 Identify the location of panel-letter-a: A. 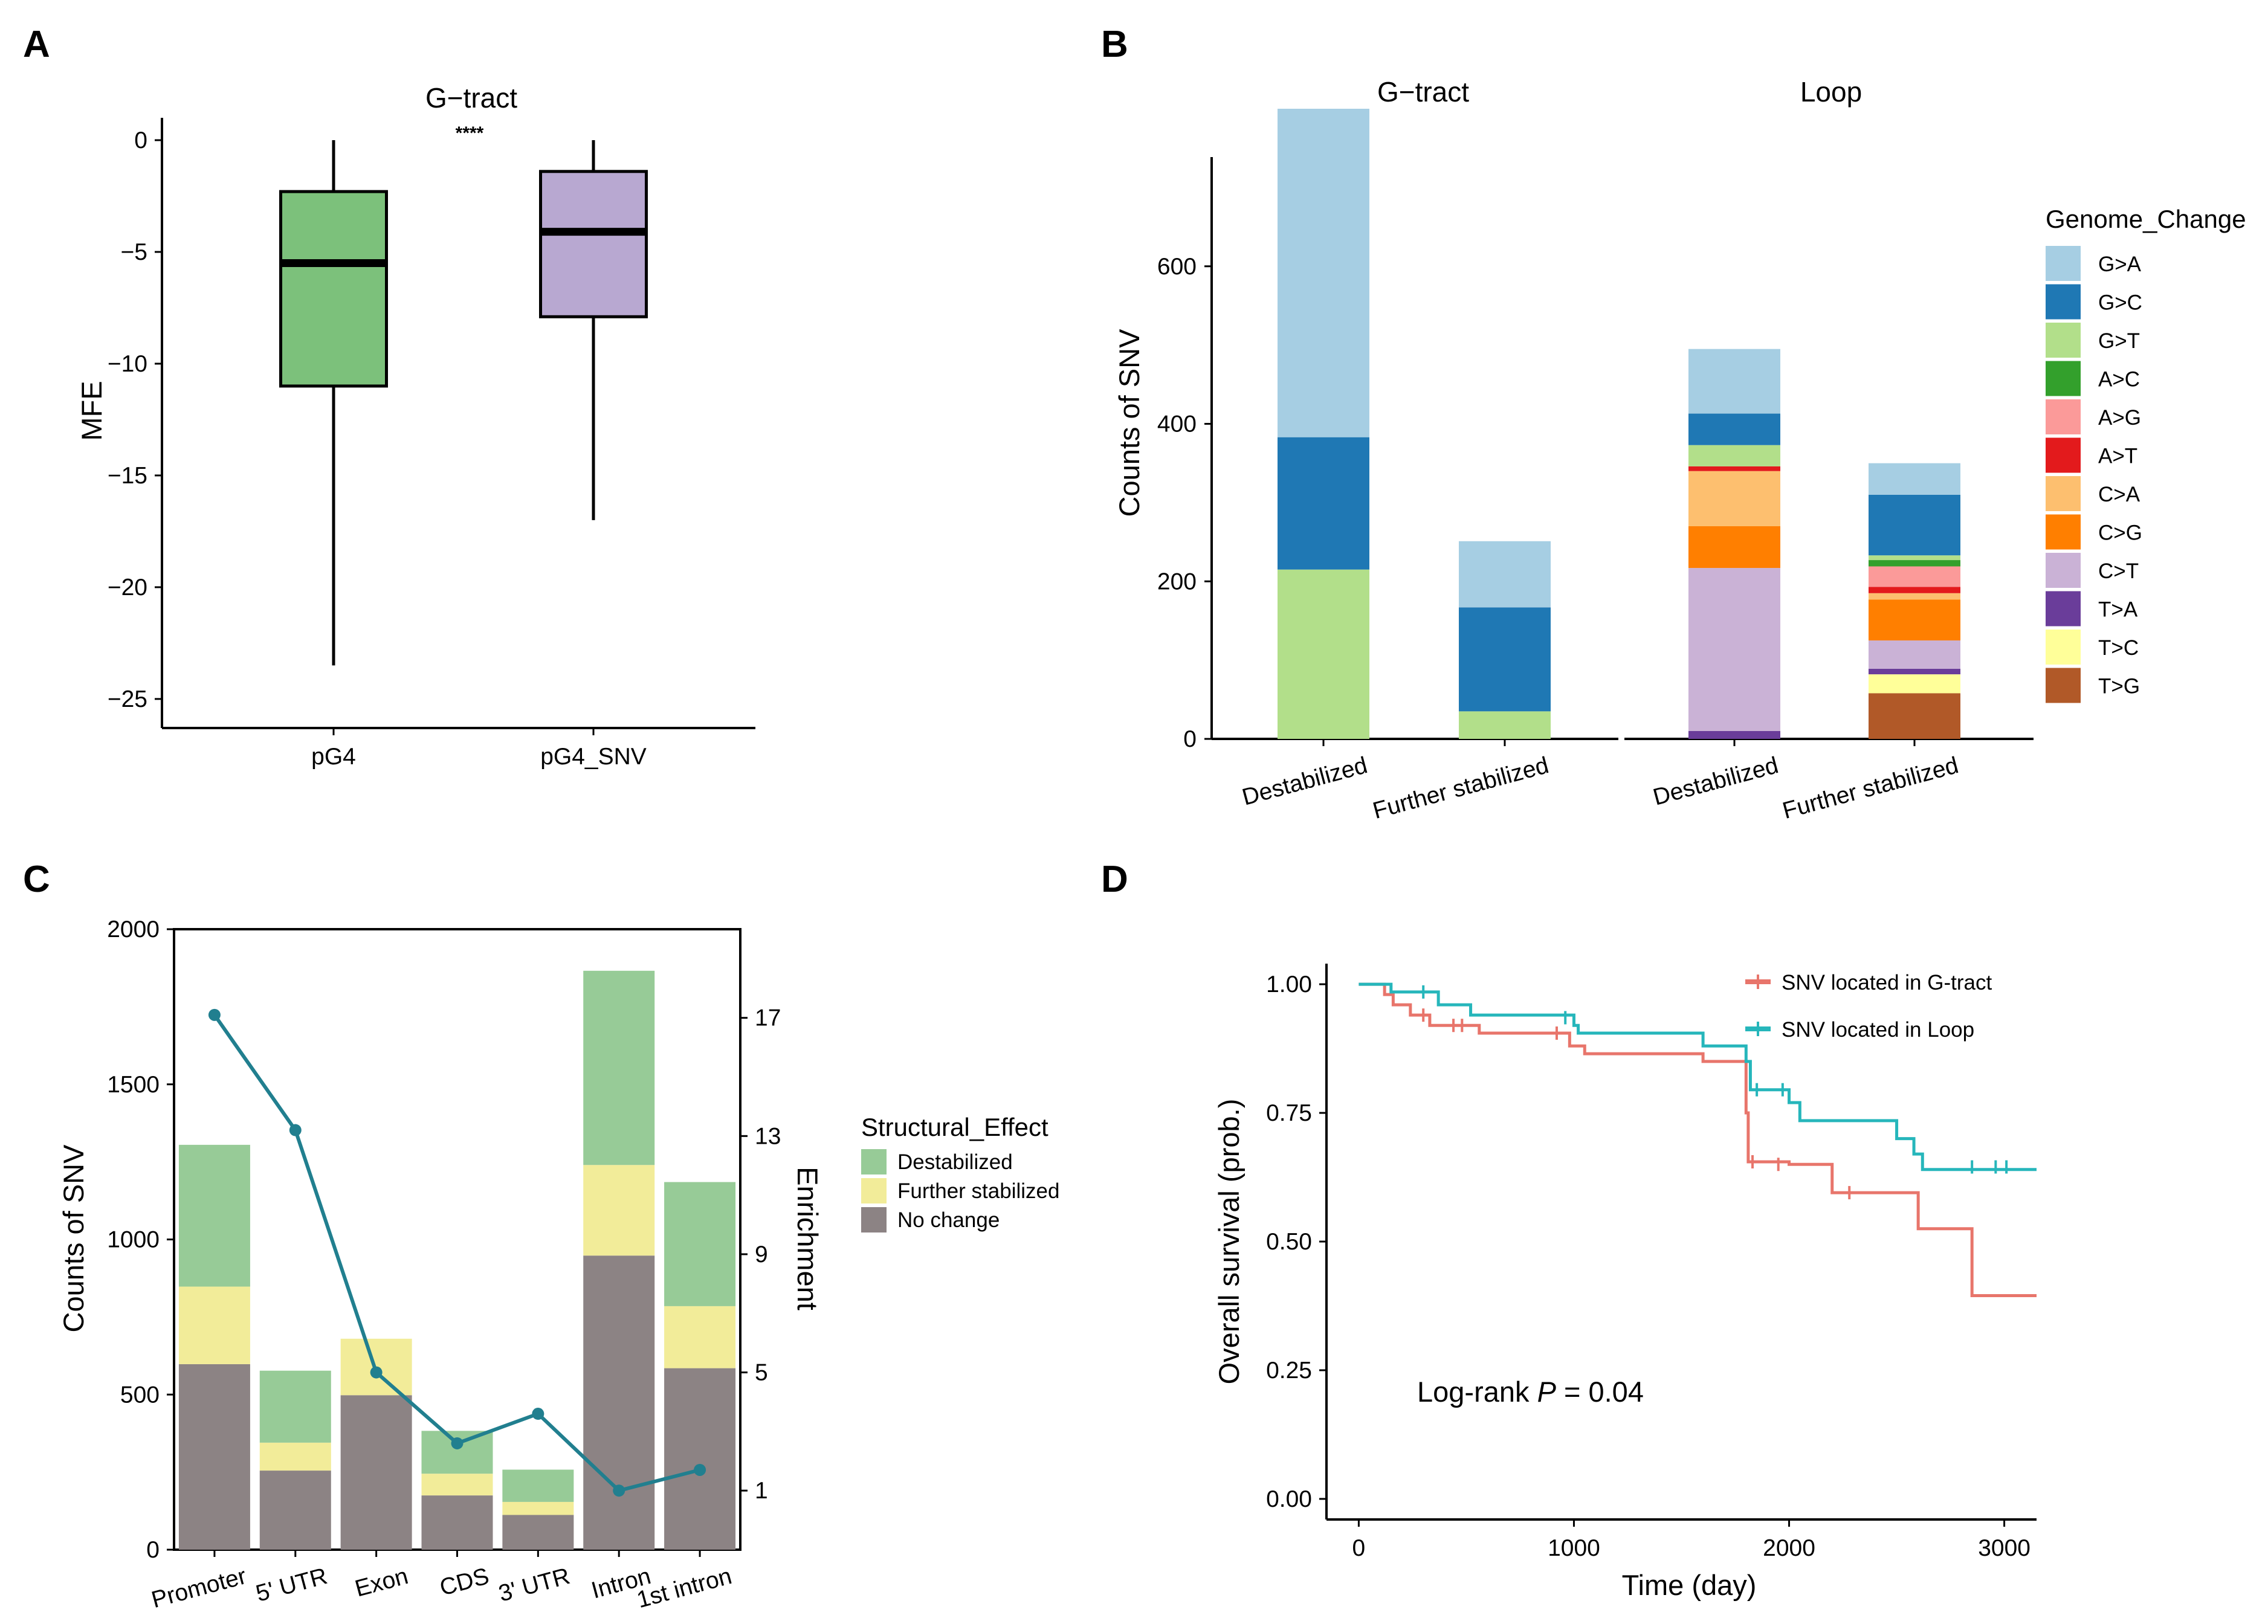
(36, 44).